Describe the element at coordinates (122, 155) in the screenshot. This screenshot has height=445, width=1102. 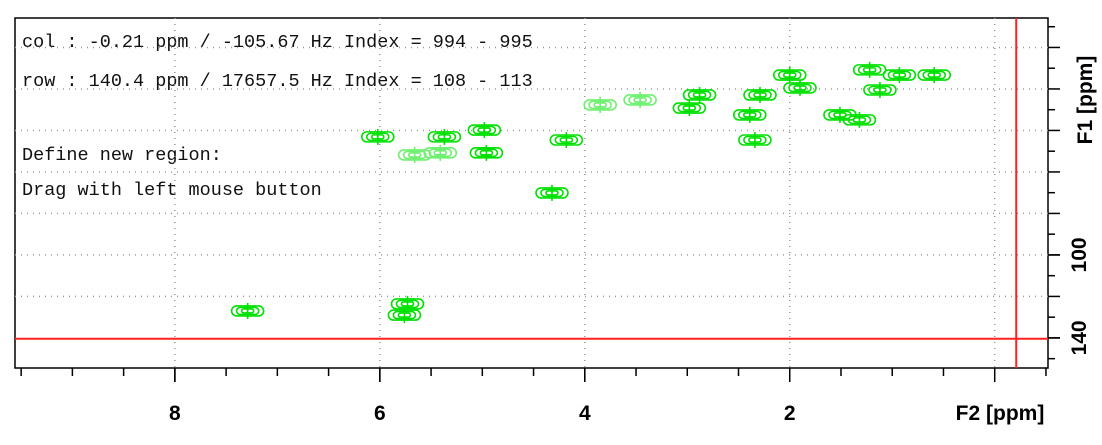
I see `info-line: Define new region:` at that location.